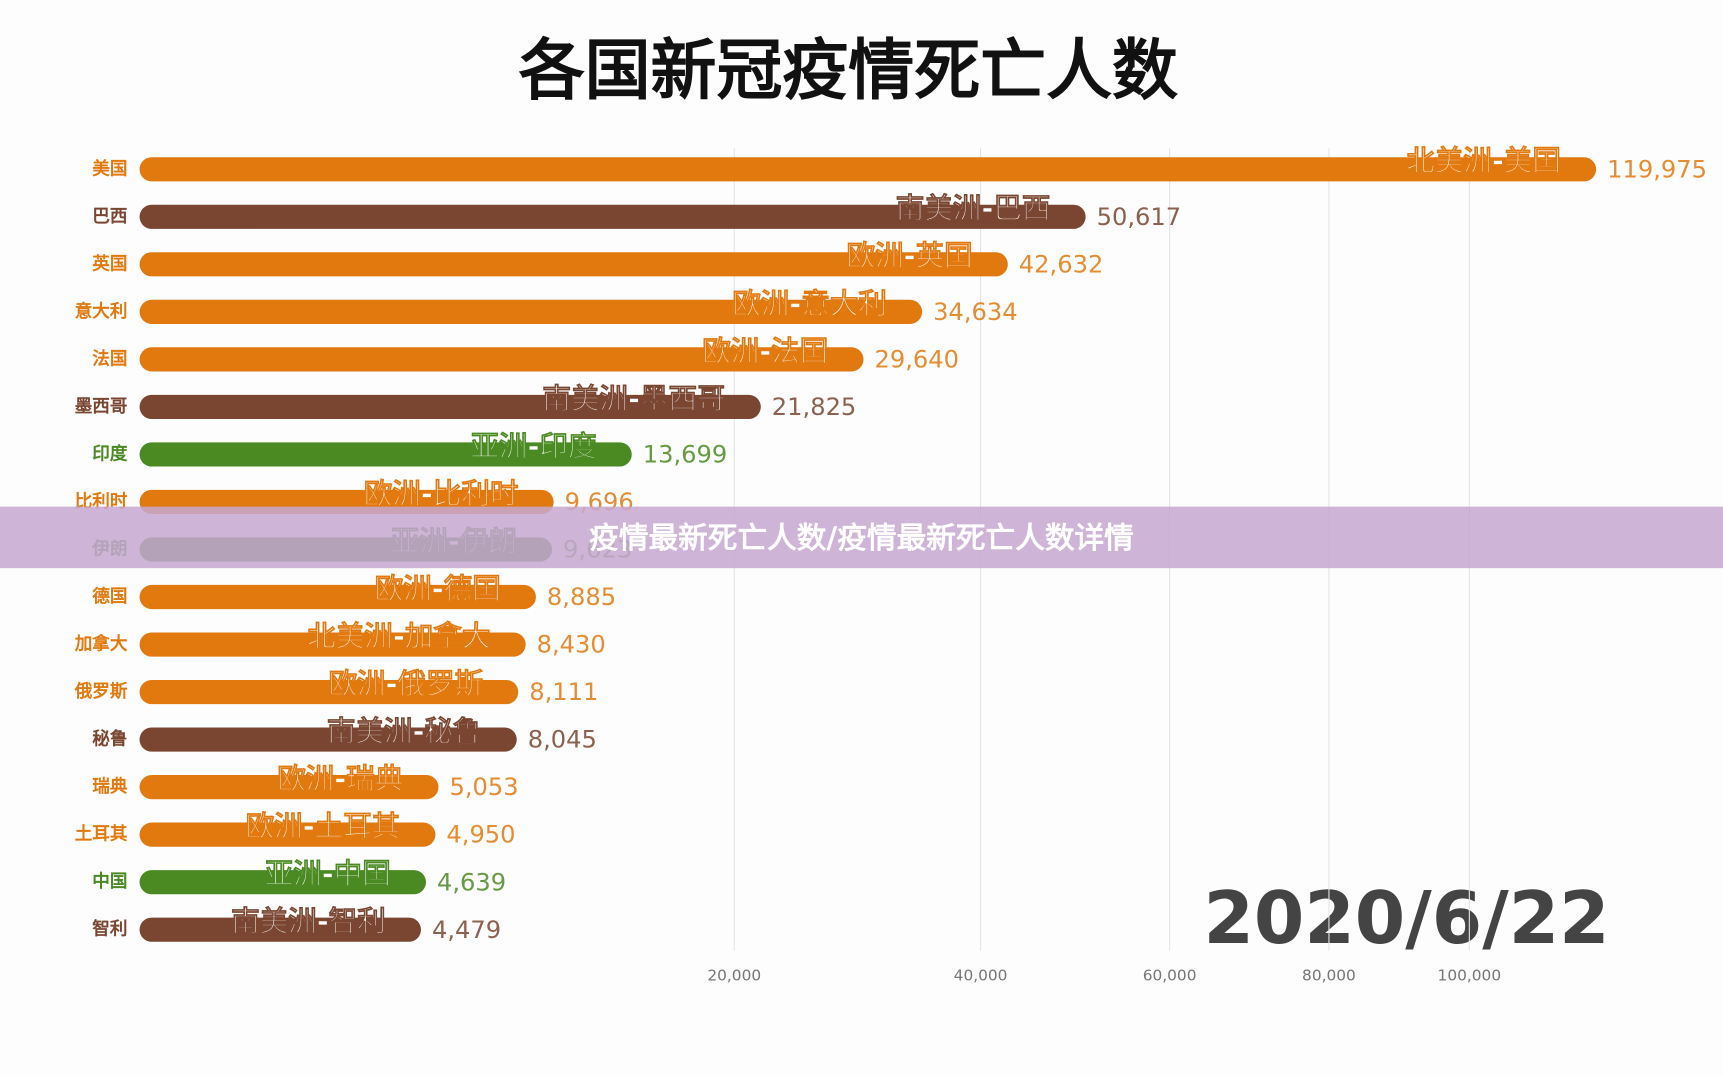  I want to click on value-label: 5,053, so click(483, 787).